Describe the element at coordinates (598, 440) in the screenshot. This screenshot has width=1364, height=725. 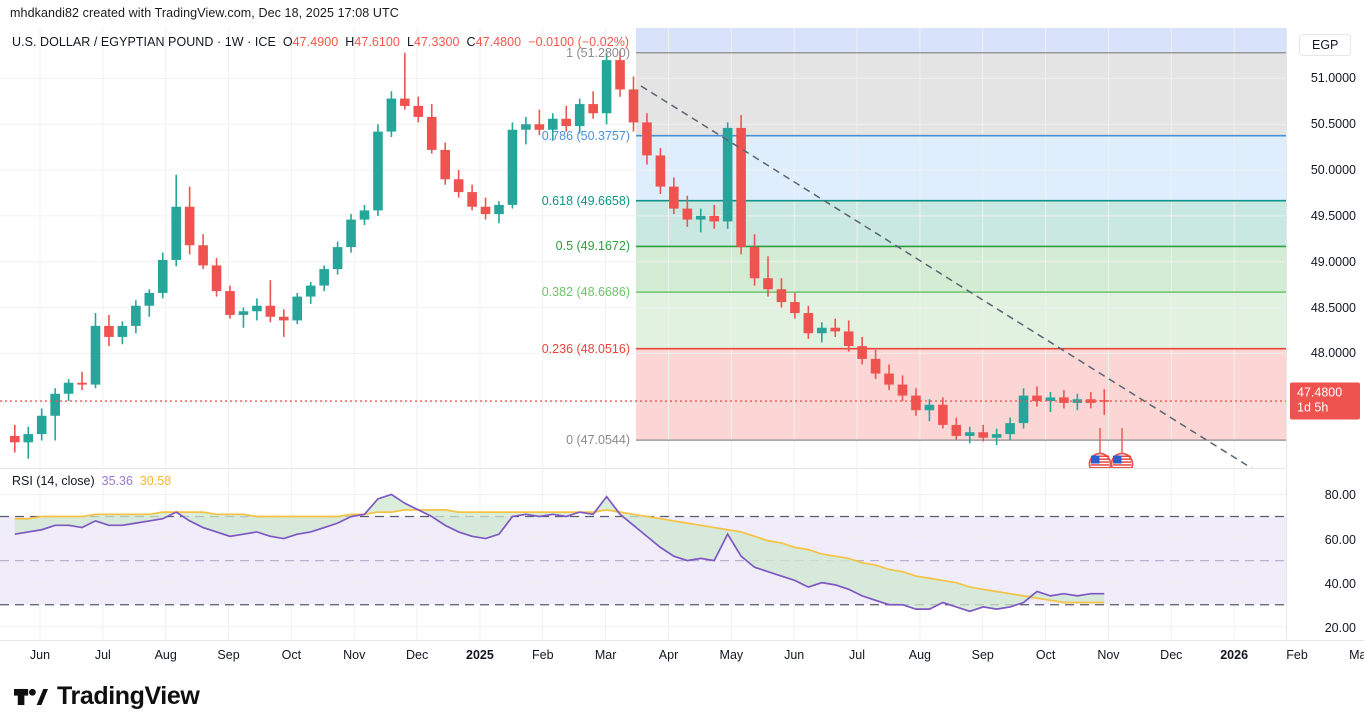
I see `fib-label-0: 0 (47.0544)` at that location.